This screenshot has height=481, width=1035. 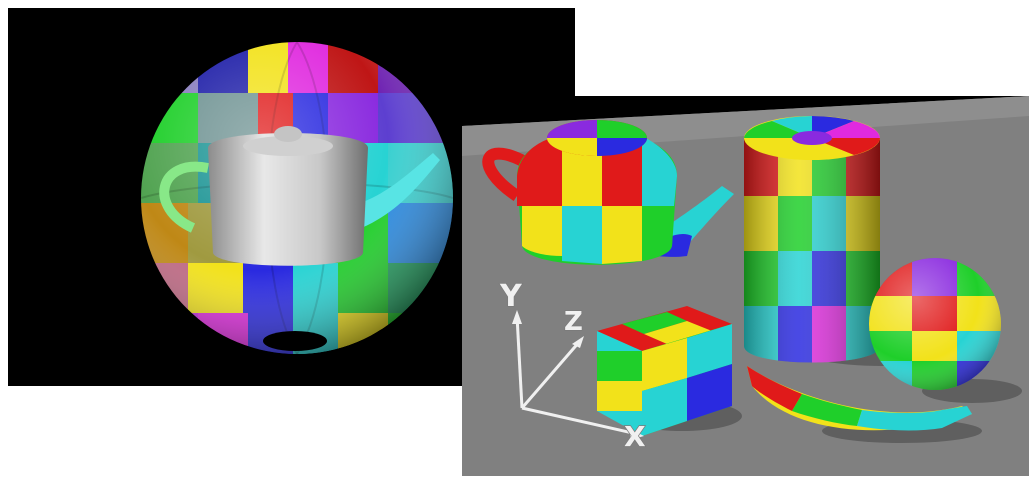 I want to click on checkered-teapot, so click(x=608, y=192).